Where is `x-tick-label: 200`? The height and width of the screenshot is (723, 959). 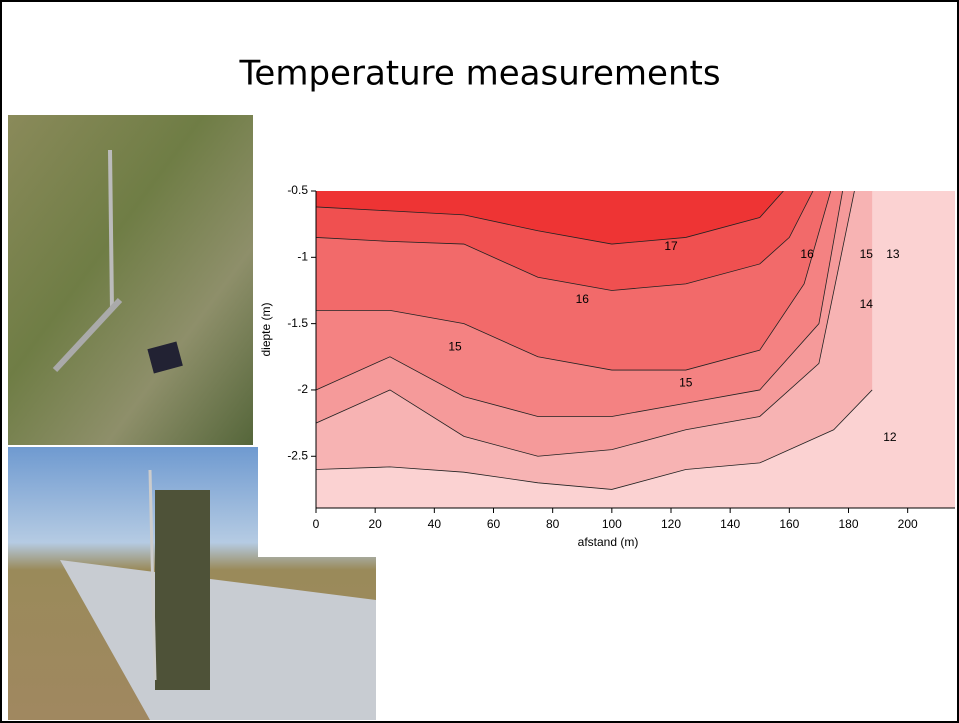
x-tick-label: 200 is located at coordinates (908, 524).